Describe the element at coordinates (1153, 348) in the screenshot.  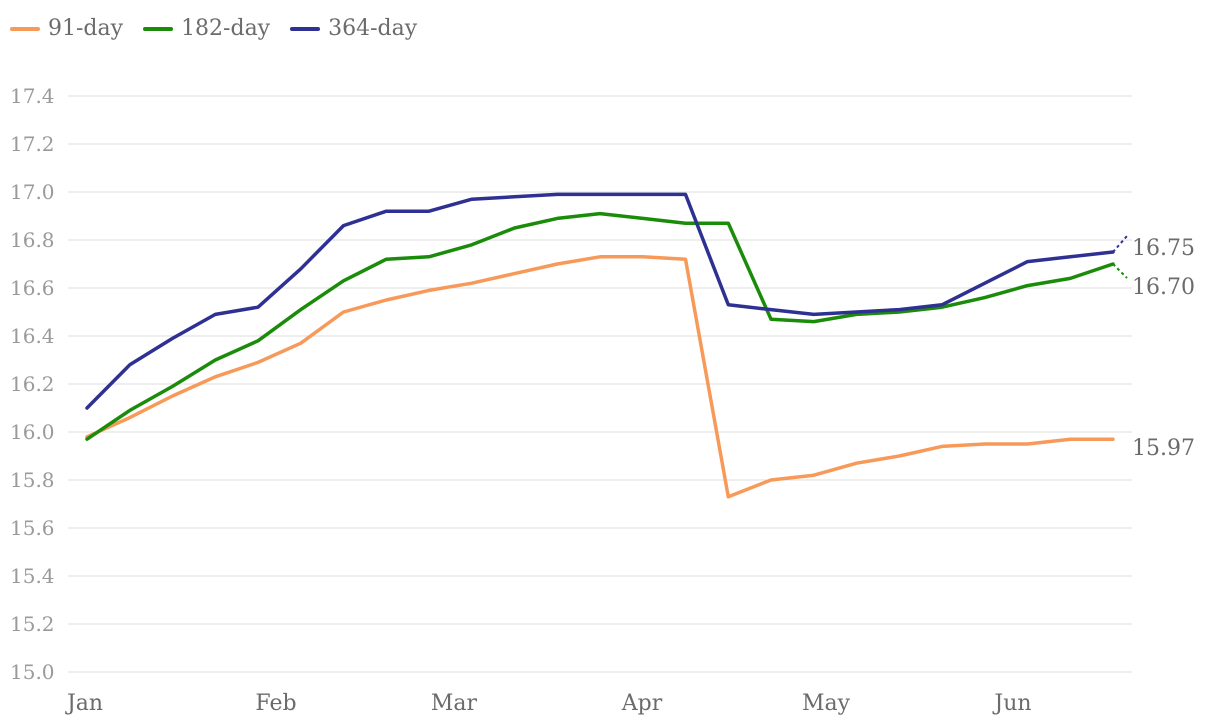
I see `end-labels: 15.97 16.70 16.75` at that location.